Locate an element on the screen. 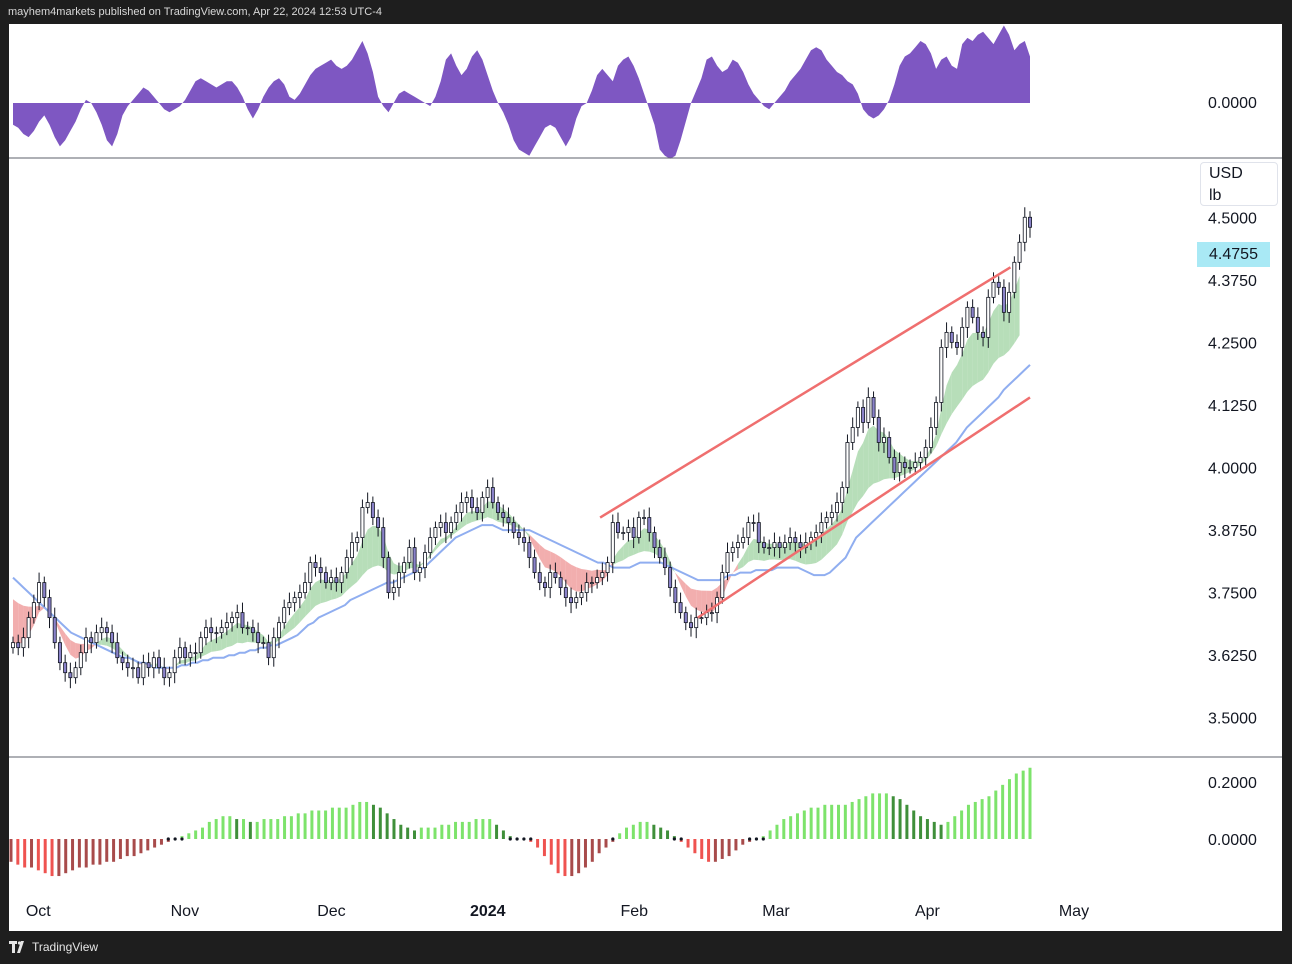 Image resolution: width=1292 pixels, height=964 pixels. footer-brand: TradingView is located at coordinates (53, 947).